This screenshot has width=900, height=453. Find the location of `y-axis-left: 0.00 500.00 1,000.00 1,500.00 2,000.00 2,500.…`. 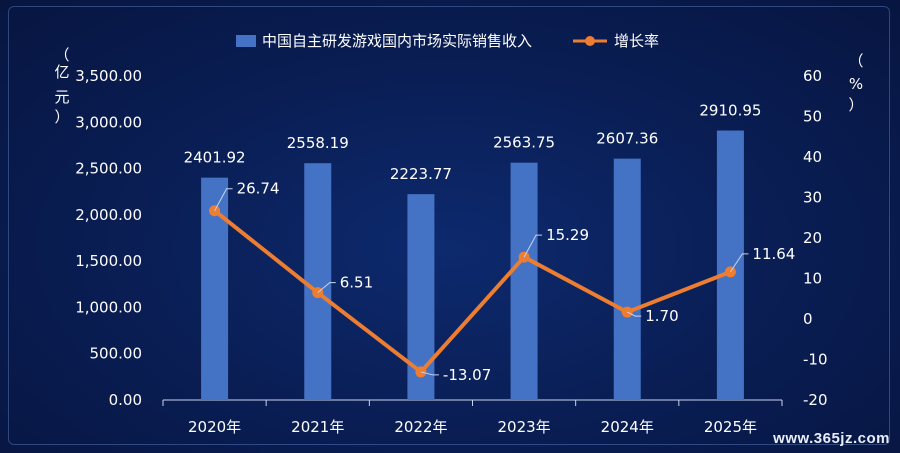

y-axis-left: 0.00 500.00 1,000.00 1,500.00 2,000.00 2,500.… is located at coordinates (98, 227).